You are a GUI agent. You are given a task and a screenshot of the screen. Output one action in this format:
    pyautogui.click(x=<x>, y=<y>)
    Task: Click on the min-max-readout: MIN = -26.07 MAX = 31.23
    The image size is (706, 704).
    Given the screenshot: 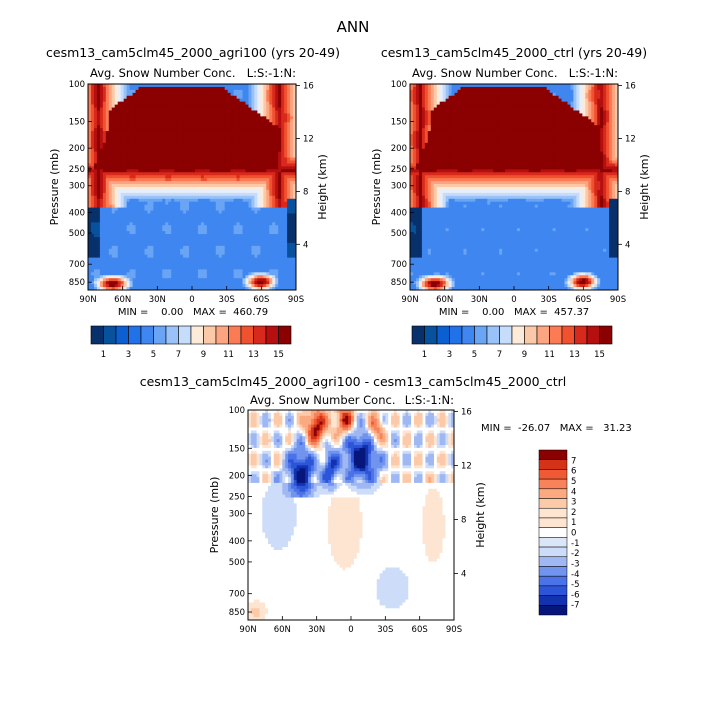 What is the action you would take?
    pyautogui.click(x=556, y=428)
    